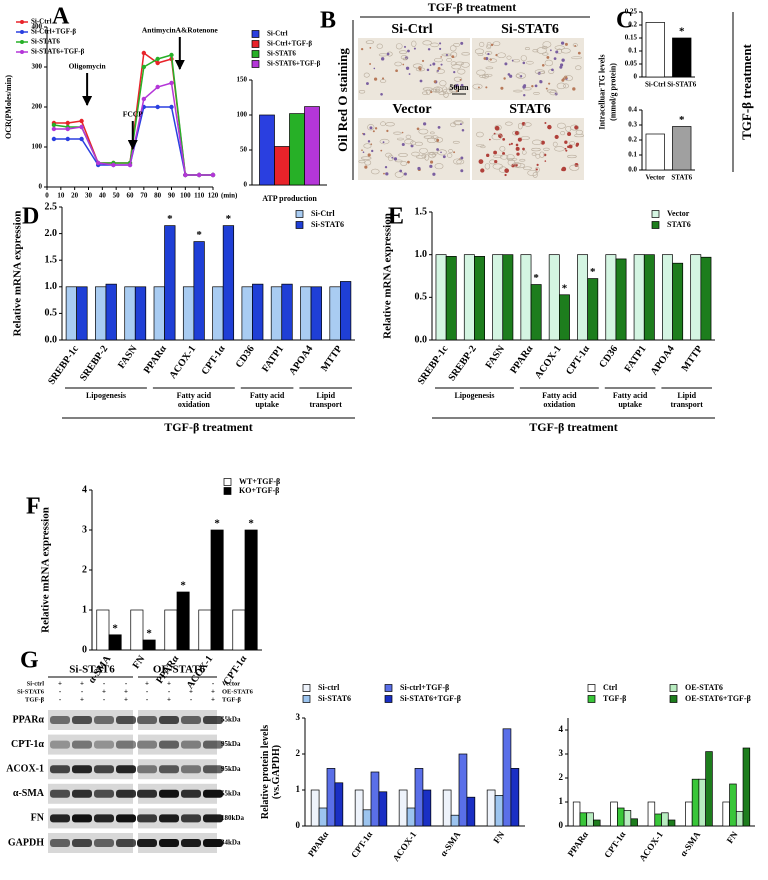  I want to click on panel-letter: E, so click(396, 217).